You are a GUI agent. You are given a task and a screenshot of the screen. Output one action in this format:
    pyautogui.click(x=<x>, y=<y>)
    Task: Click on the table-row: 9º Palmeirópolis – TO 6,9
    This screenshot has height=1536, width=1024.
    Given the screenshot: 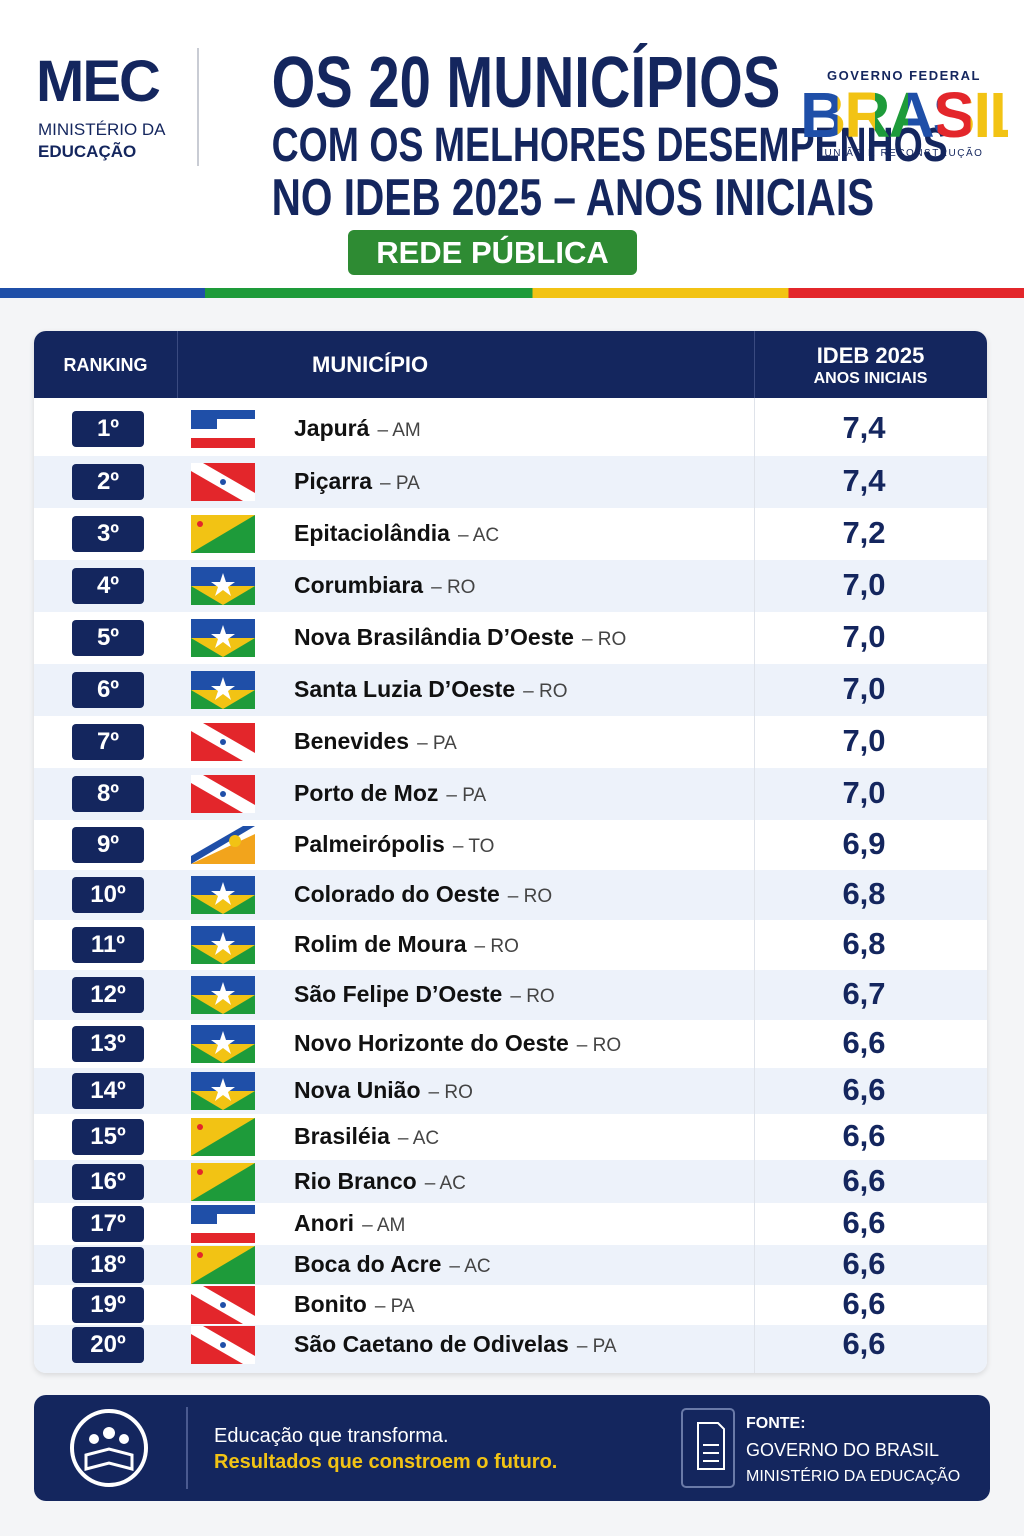 What is the action you would take?
    pyautogui.click(x=510, y=844)
    